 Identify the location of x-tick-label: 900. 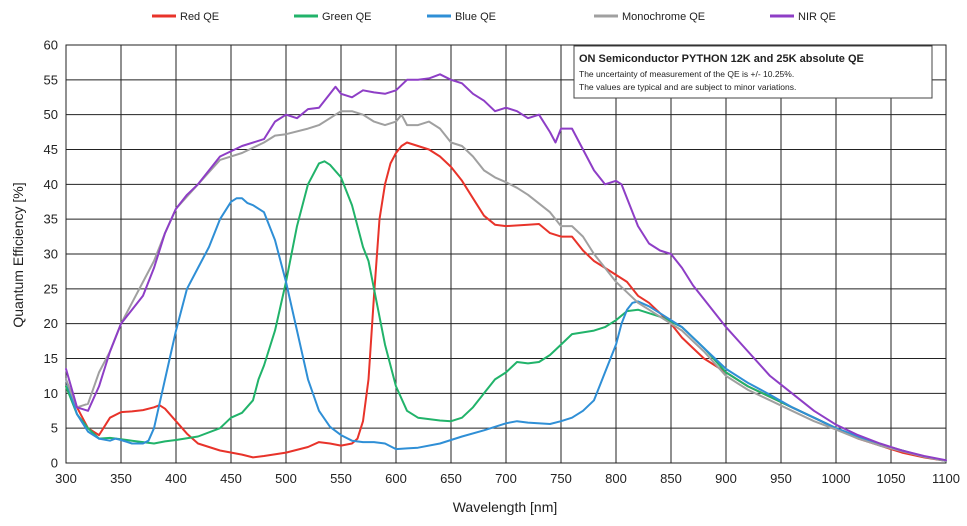
(726, 478).